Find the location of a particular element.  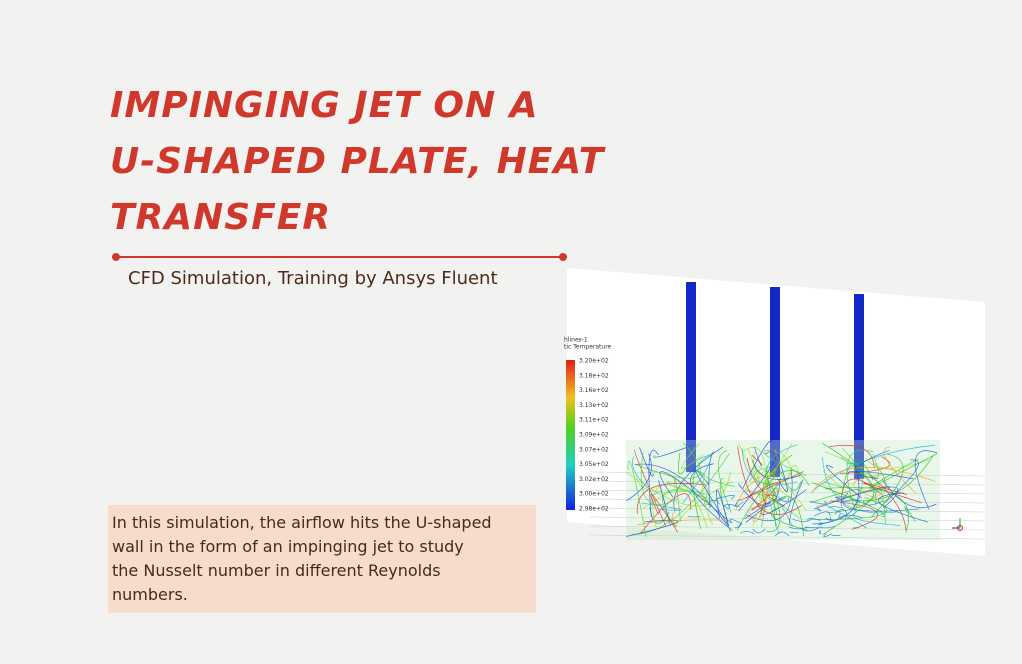

legend-label: 3.05e+02 is located at coordinates (594, 464).